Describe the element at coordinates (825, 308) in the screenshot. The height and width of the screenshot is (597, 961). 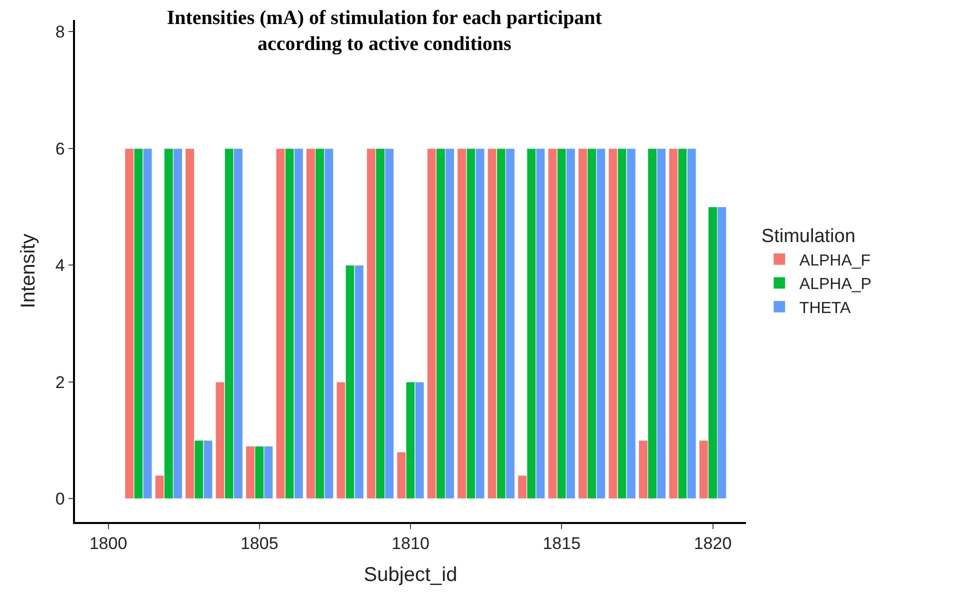
I see `legend-label: THETA` at that location.